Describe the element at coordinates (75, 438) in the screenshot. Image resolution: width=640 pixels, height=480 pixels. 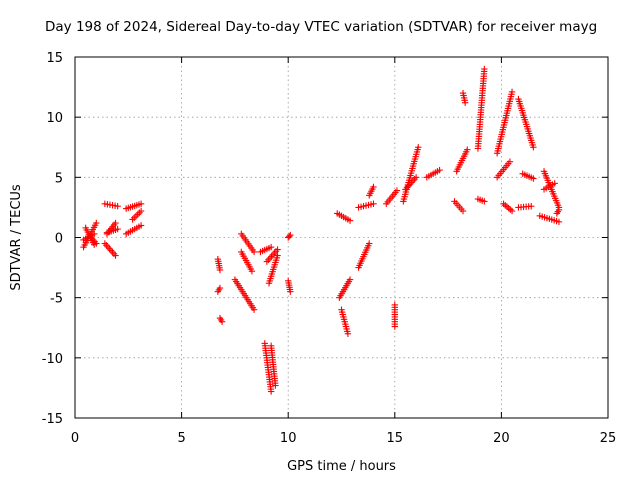
I see `x-tick-label: 0` at that location.